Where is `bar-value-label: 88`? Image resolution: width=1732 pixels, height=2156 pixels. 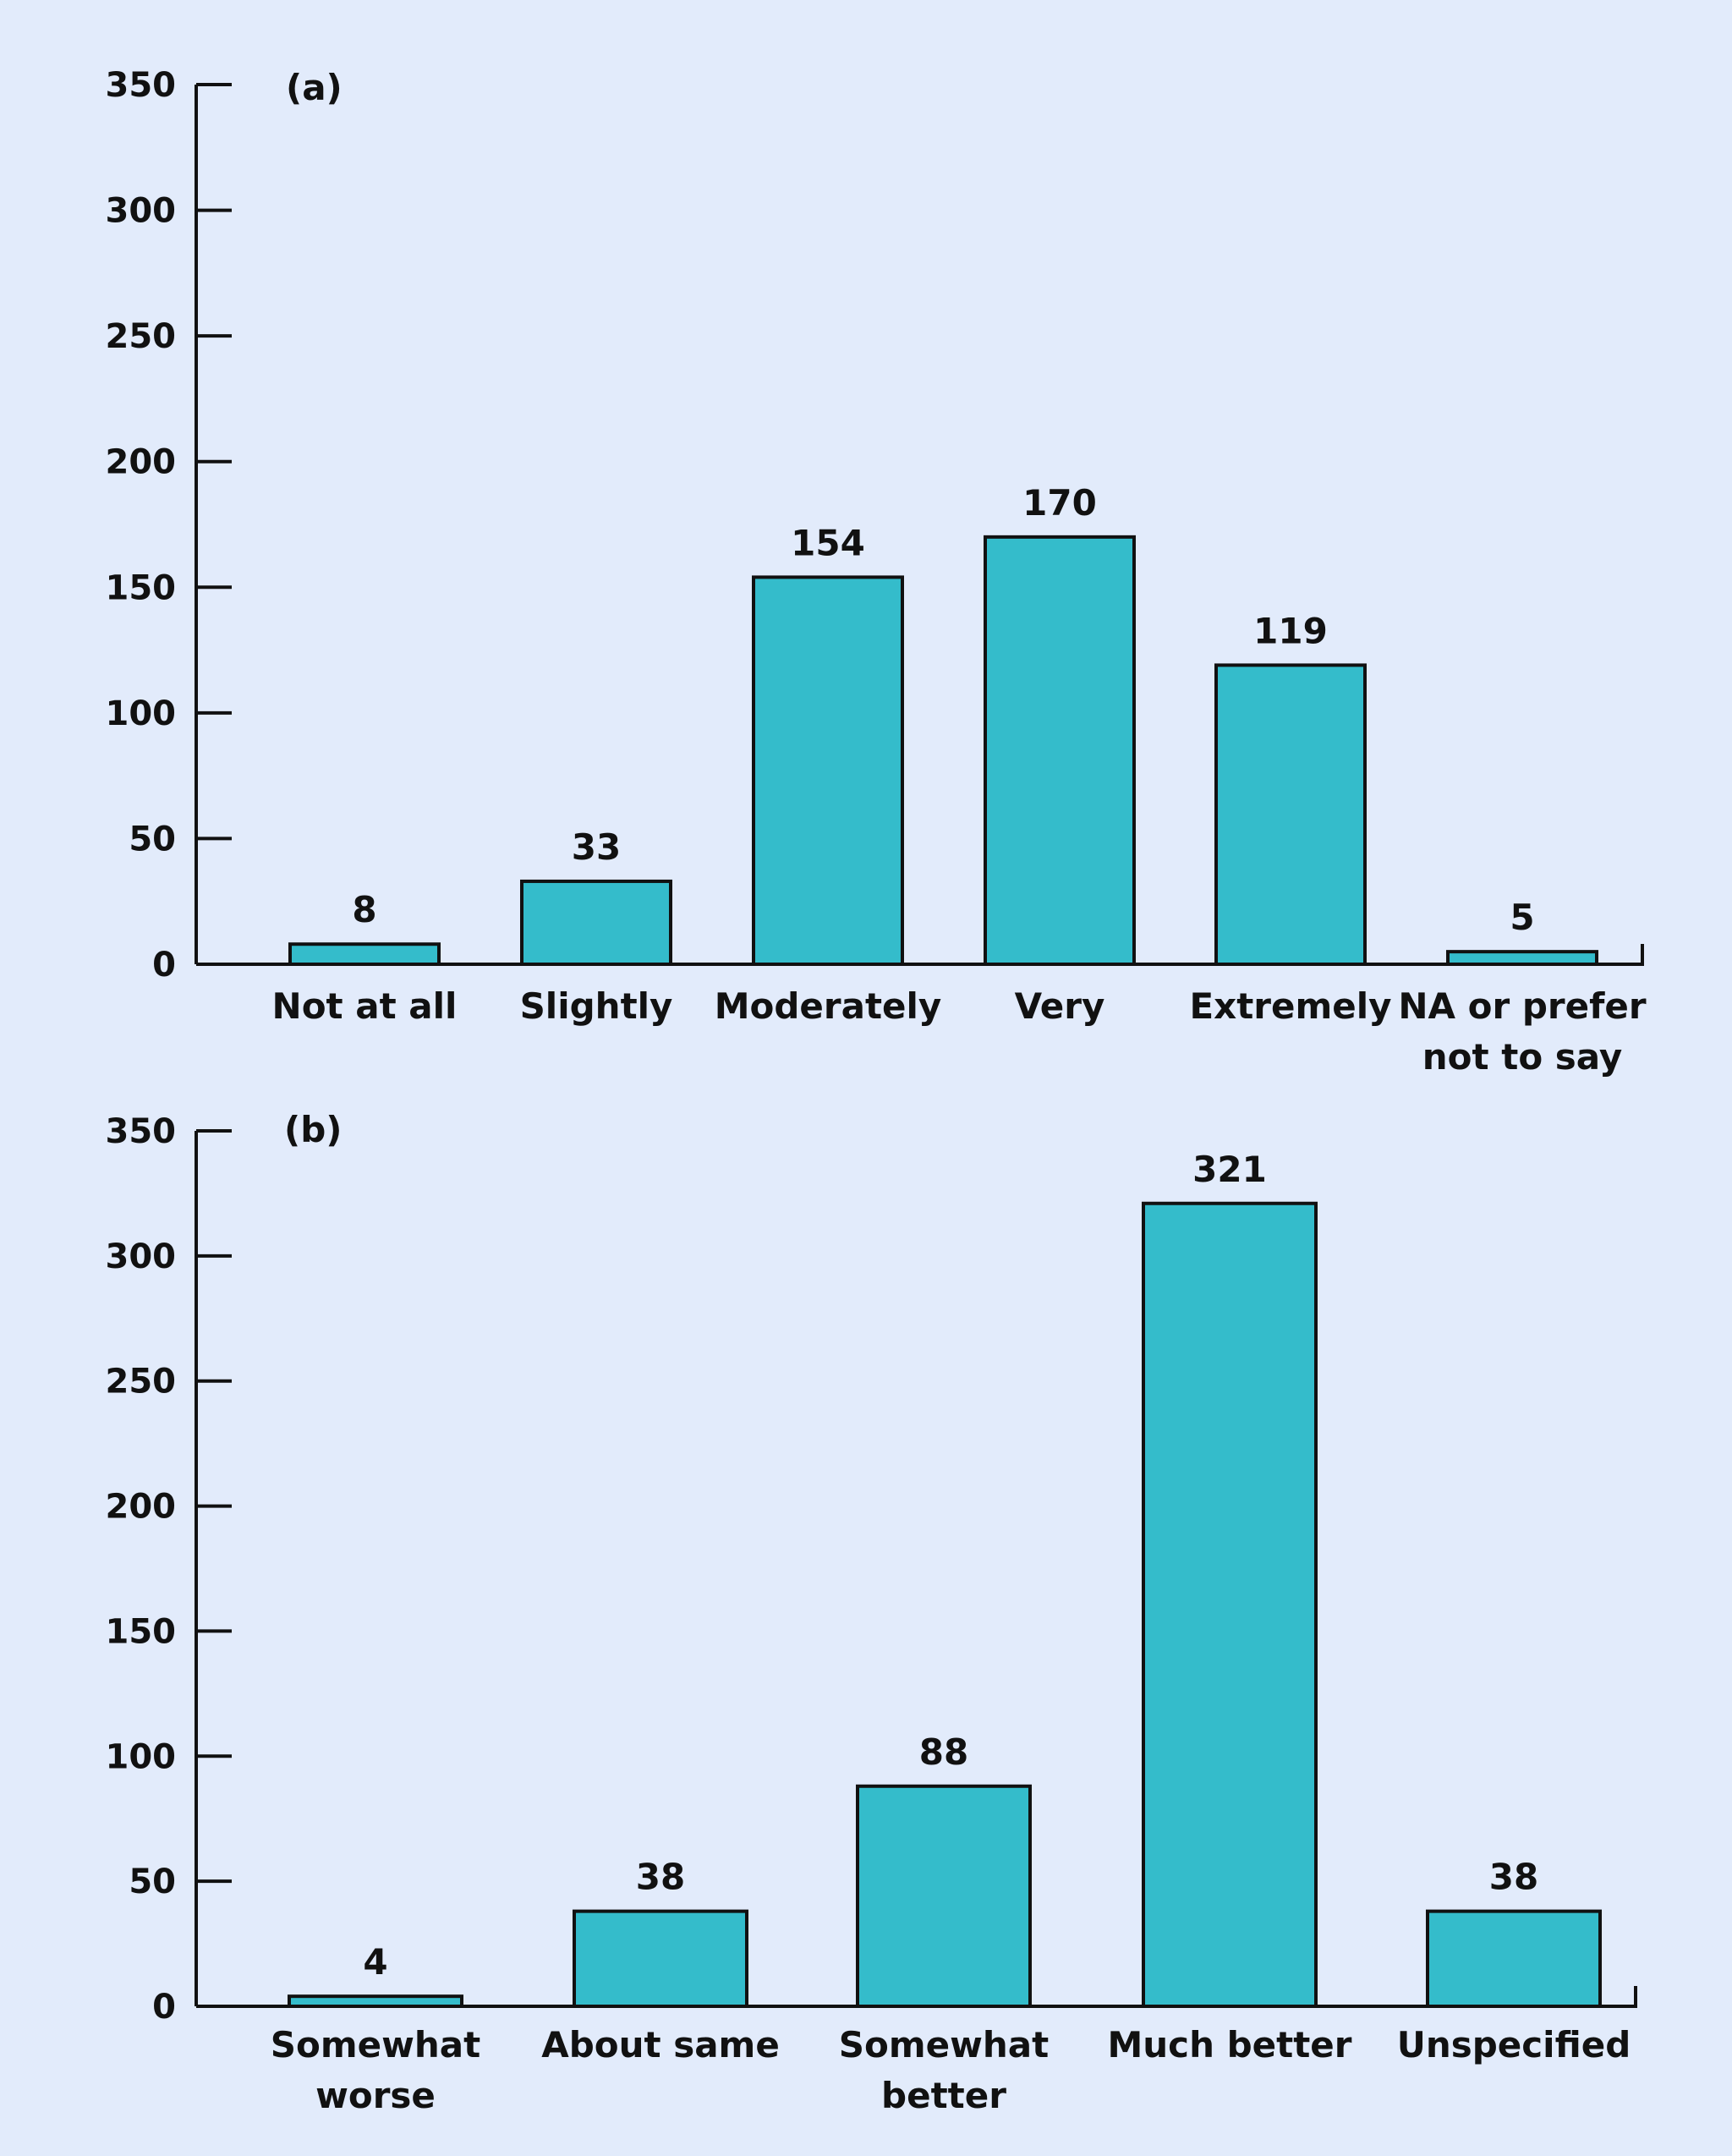 bar-value-label: 88 is located at coordinates (943, 1752).